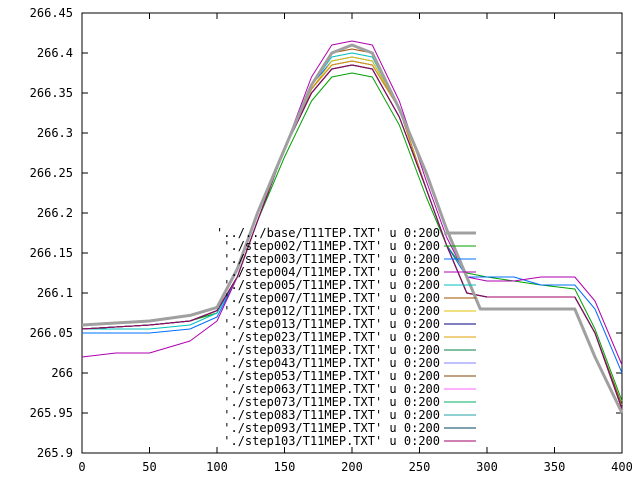  Describe the element at coordinates (55, 53) in the screenshot. I see `y-tick-label: 266.4` at that location.